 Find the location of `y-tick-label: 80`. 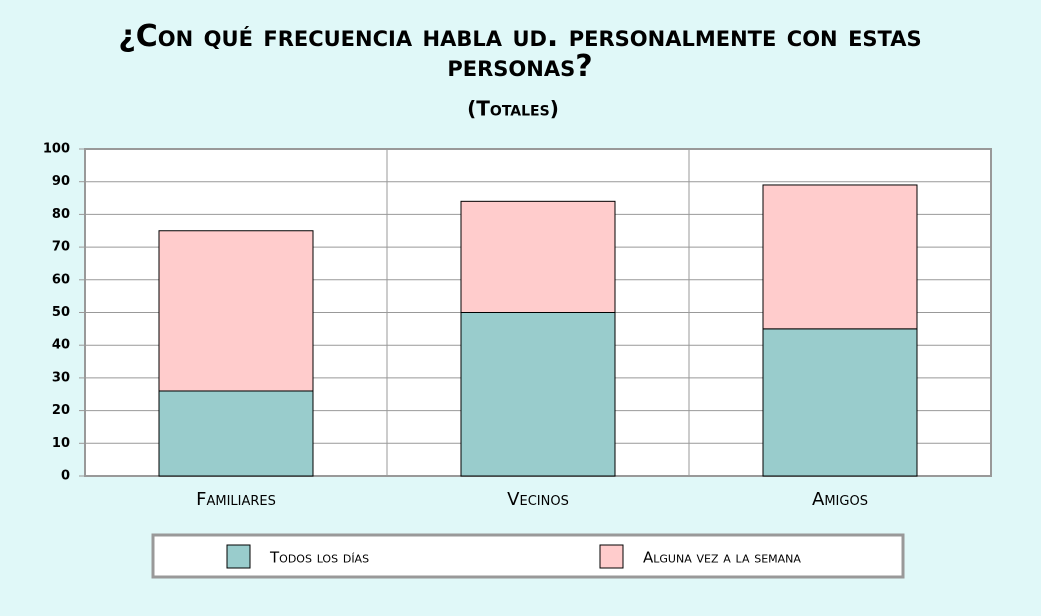

y-tick-label: 80 is located at coordinates (61, 214).